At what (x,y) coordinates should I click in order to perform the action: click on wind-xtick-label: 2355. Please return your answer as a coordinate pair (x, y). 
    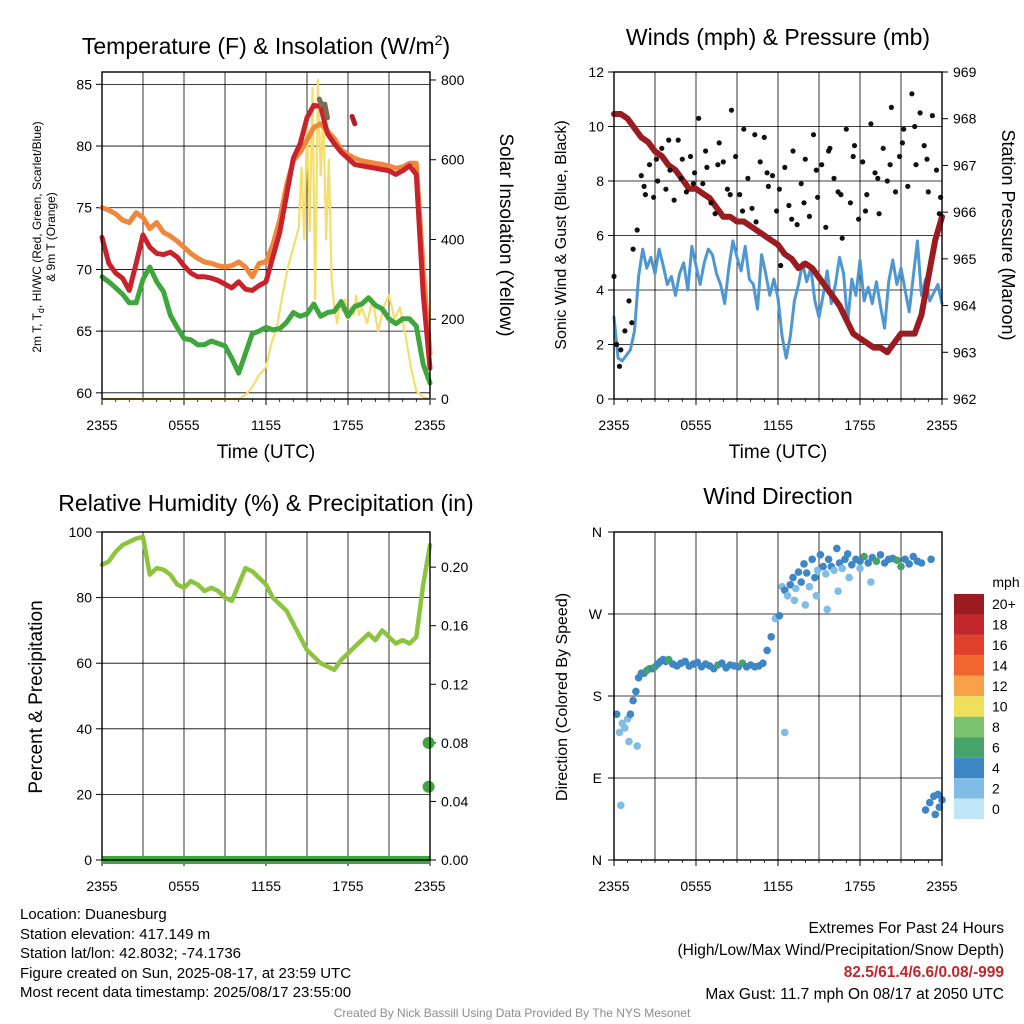
    Looking at the image, I should click on (941, 425).